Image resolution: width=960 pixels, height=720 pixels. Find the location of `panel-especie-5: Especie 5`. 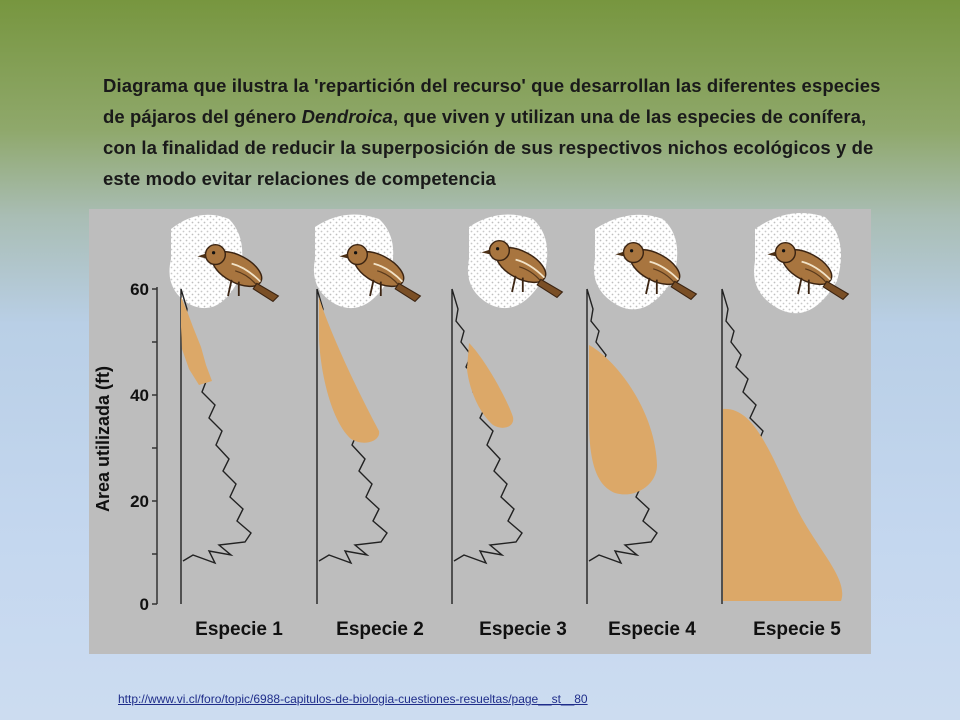

panel-especie-5: Especie 5 is located at coordinates (785, 426).